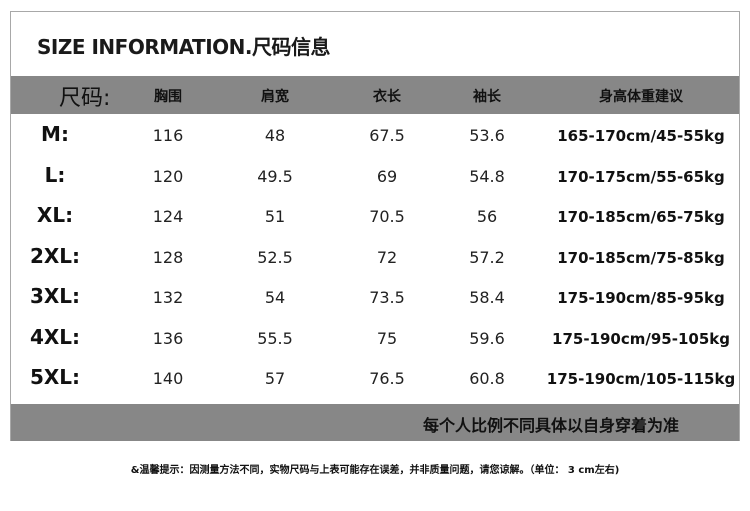 The width and height of the screenshot is (750, 511). What do you see at coordinates (641, 97) in the screenshot?
I see `header-recommendation: 身高体重建议` at bounding box center [641, 97].